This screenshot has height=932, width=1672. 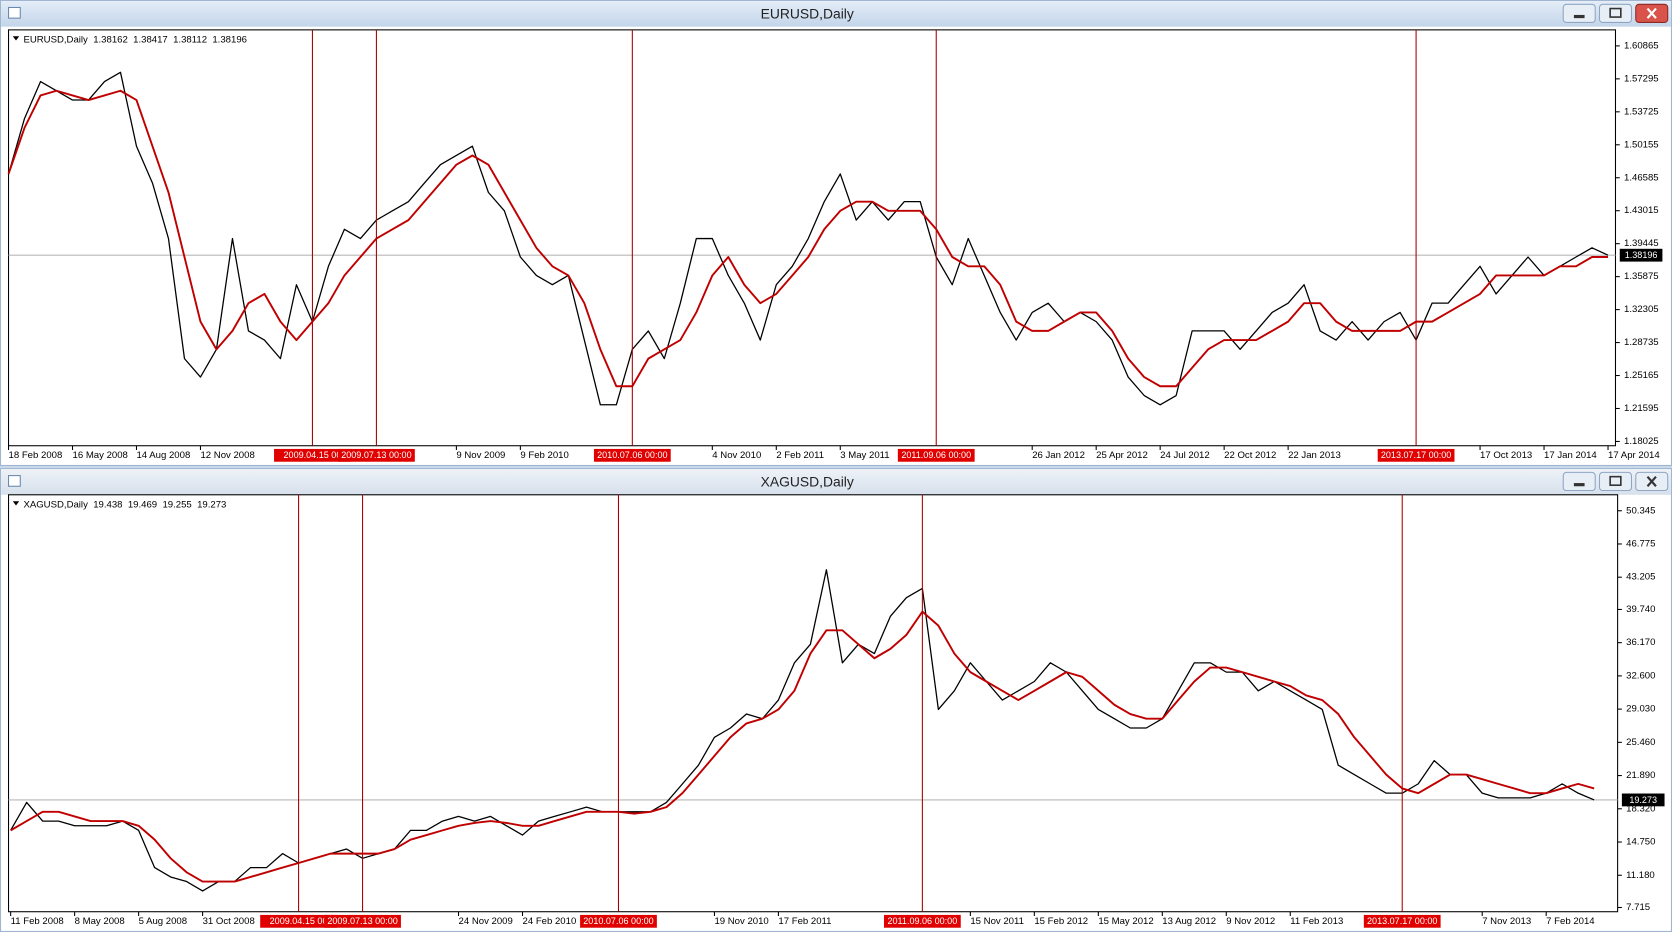 What do you see at coordinates (1641, 45) in the screenshot?
I see `y-tick-label: 1.60865` at bounding box center [1641, 45].